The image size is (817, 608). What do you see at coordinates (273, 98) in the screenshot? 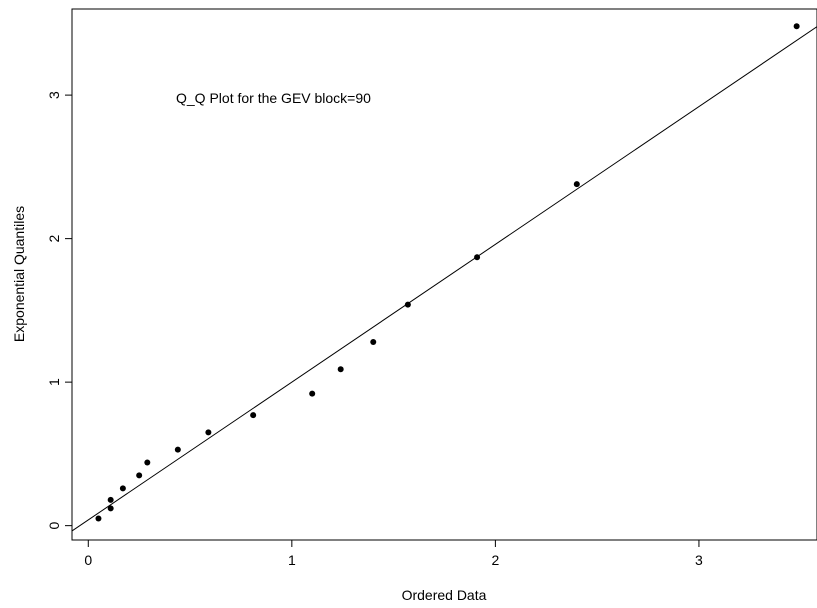
I see `plot-annotation: Q_Q Plot for the GEV block=90` at bounding box center [273, 98].